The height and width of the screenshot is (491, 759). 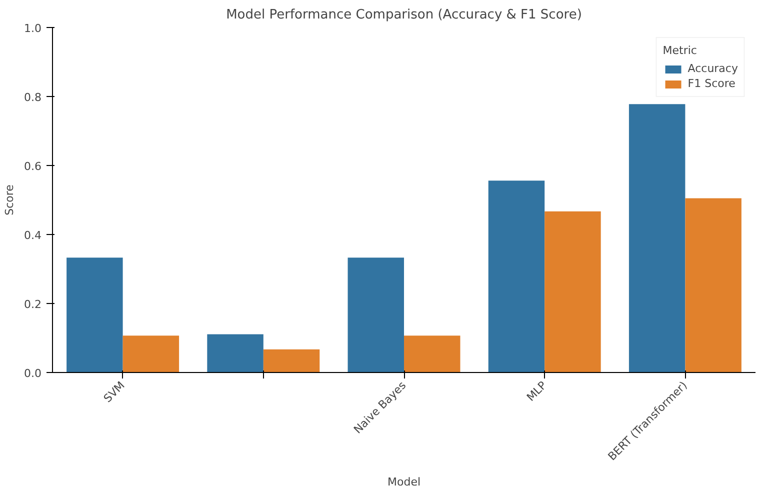 I want to click on chart-title: Model Performance Comparison (Accuracy & F1 Score), so click(x=404, y=15).